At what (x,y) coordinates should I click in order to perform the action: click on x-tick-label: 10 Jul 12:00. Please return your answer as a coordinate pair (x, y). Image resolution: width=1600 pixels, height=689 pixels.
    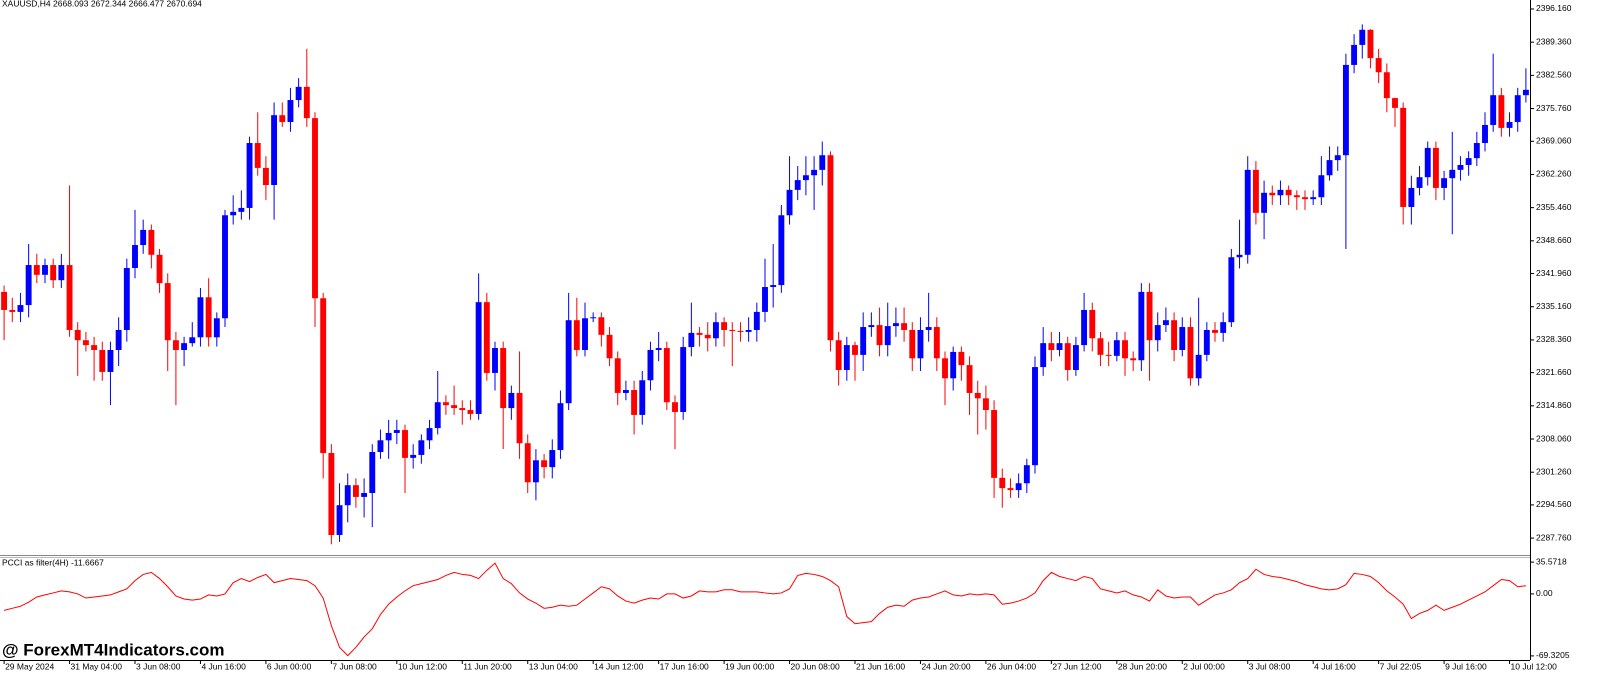
    Looking at the image, I should click on (1534, 666).